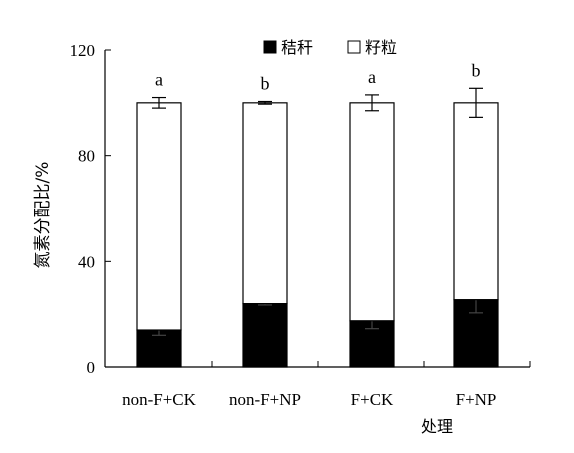  I want to click on y-tick-label: 40, so click(86, 261).